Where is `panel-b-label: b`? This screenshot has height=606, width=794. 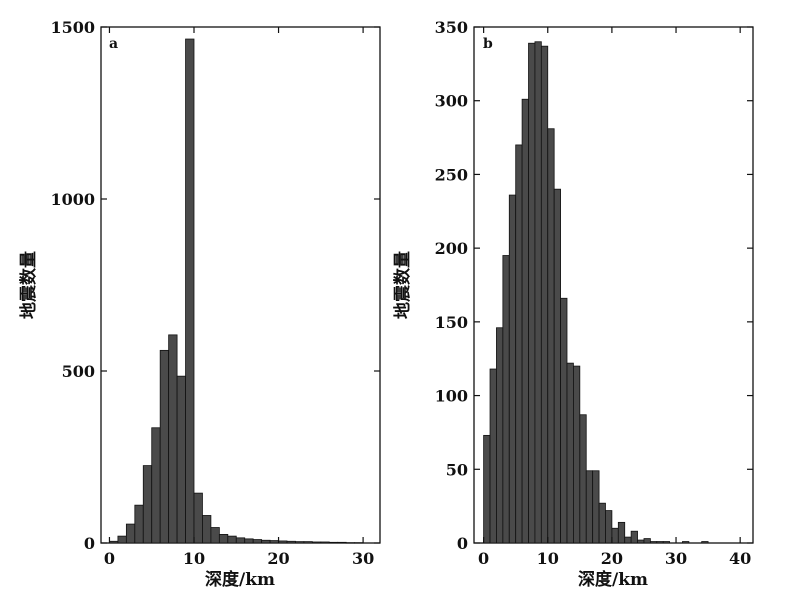
panel-b-label: b is located at coordinates (488, 44).